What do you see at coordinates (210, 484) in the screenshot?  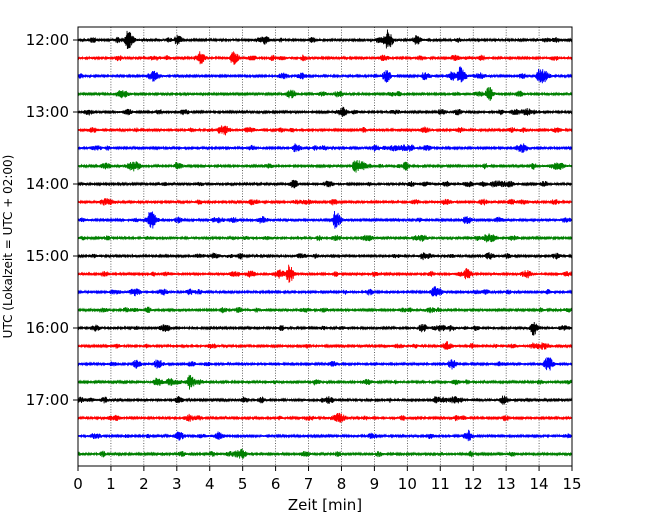 I see `x-tick-label: 4` at bounding box center [210, 484].